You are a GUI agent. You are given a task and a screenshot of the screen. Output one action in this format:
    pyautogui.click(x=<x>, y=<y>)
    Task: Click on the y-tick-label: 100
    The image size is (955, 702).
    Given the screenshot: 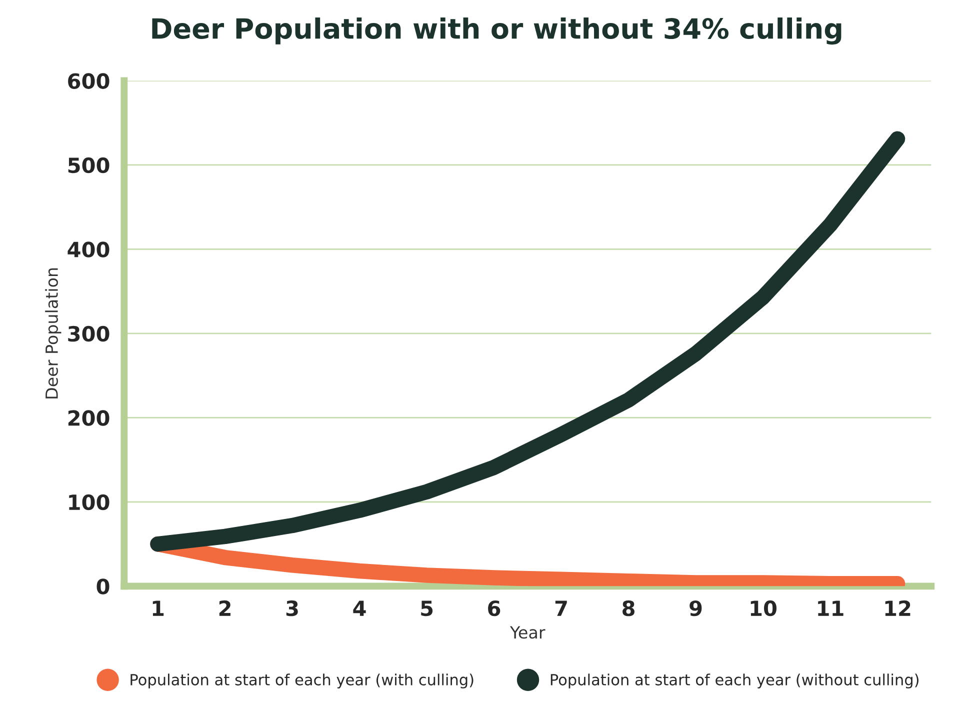 What is the action you would take?
    pyautogui.click(x=89, y=502)
    